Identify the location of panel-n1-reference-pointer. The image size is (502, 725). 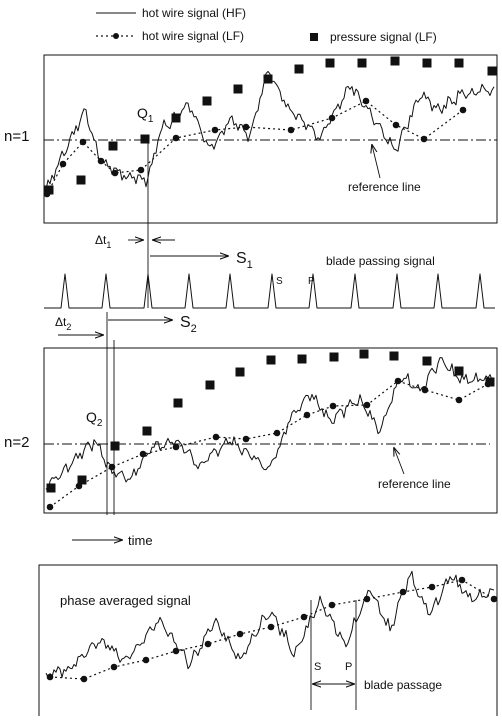
(376, 162).